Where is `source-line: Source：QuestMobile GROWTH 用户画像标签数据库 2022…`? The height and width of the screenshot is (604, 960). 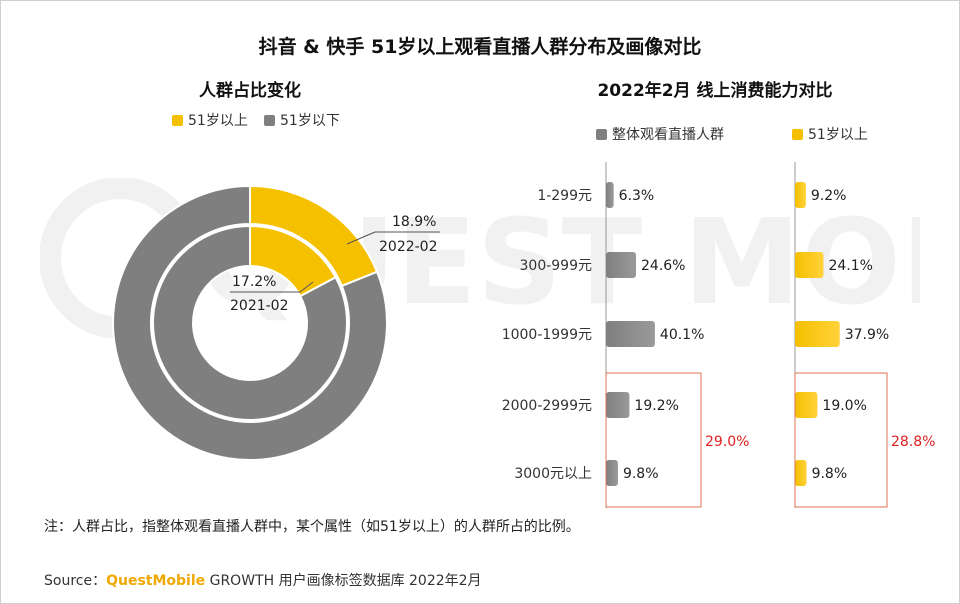
source-line: Source：QuestMobile GROWTH 用户画像标签数据库 2022… is located at coordinates (263, 580).